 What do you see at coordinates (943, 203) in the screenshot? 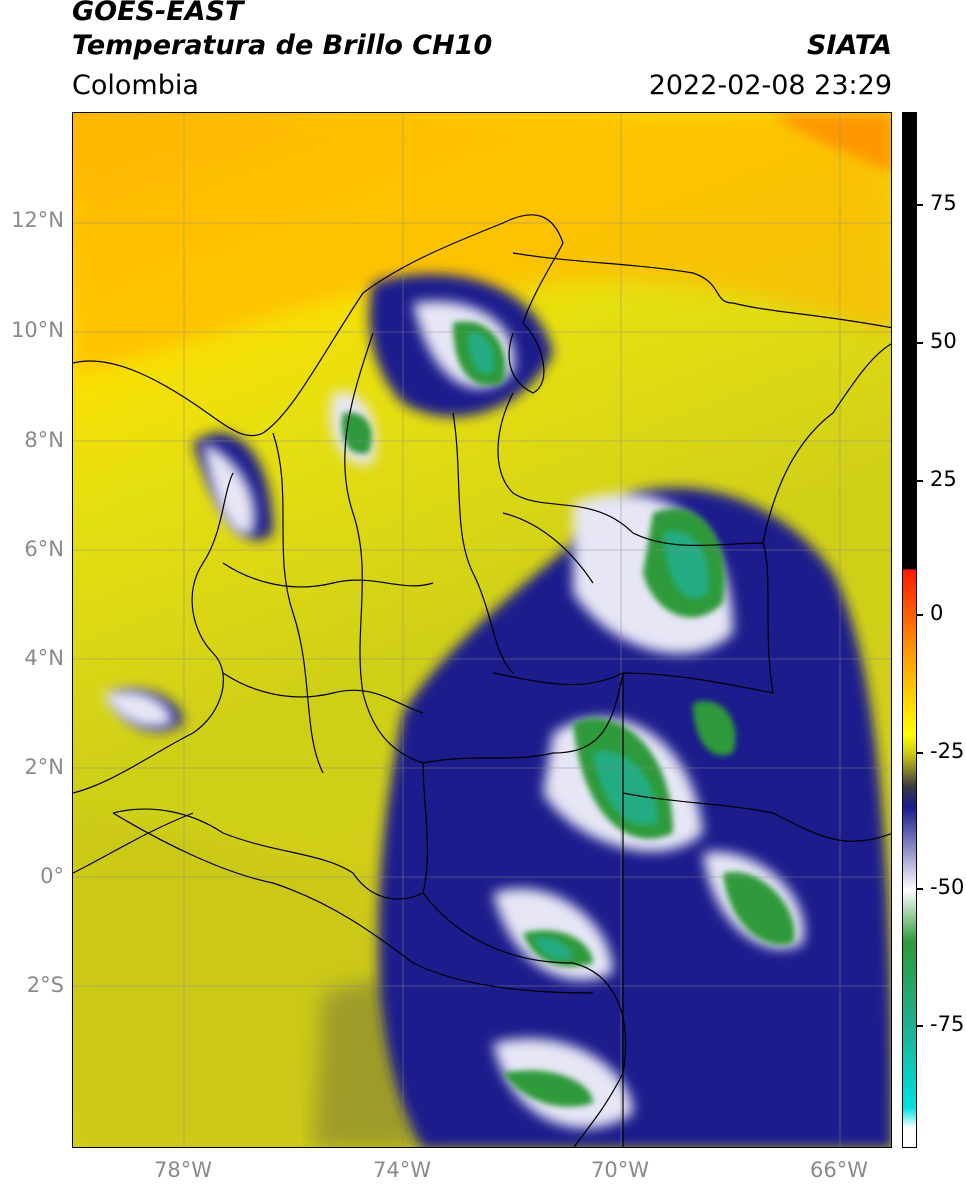
I see `colorbar-tick: 75` at bounding box center [943, 203].